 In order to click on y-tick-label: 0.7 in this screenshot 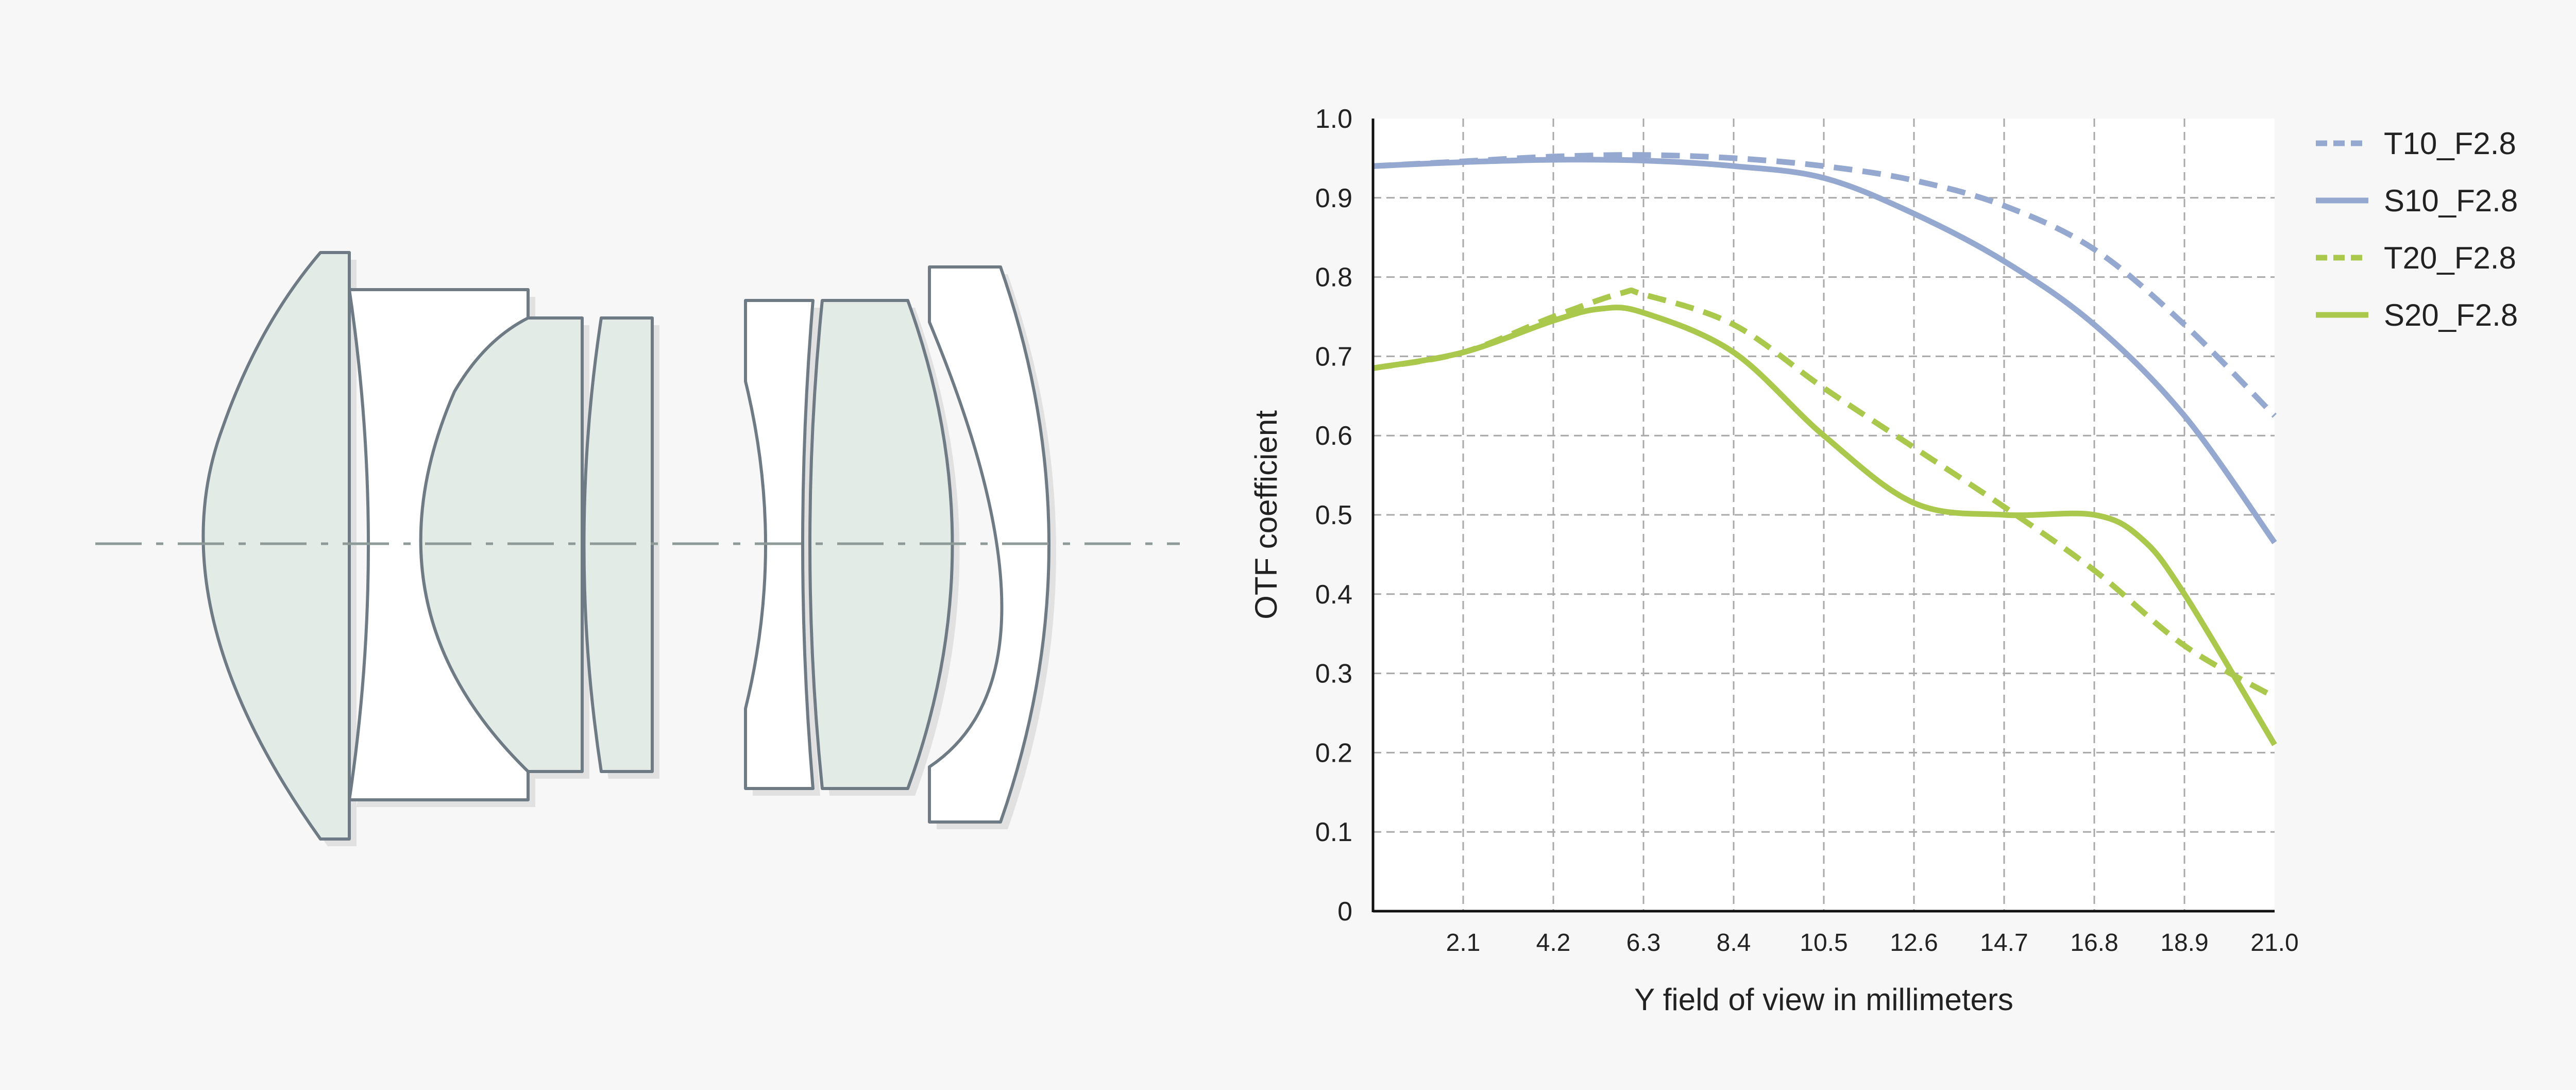, I will do `click(1333, 357)`.